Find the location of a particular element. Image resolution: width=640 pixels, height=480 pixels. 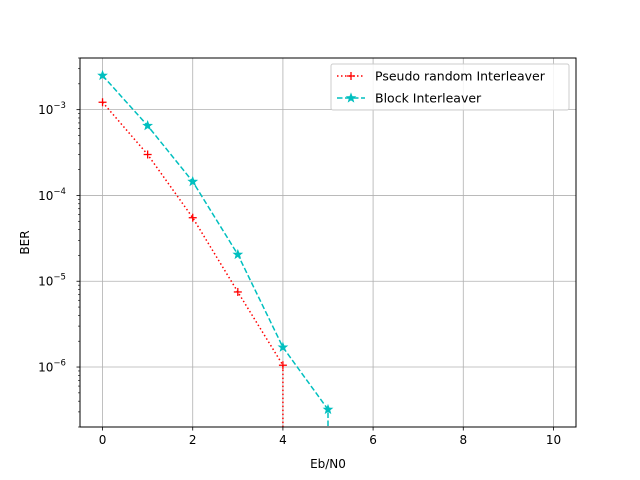

y-tick-exponent: −5 is located at coordinates (59, 278).